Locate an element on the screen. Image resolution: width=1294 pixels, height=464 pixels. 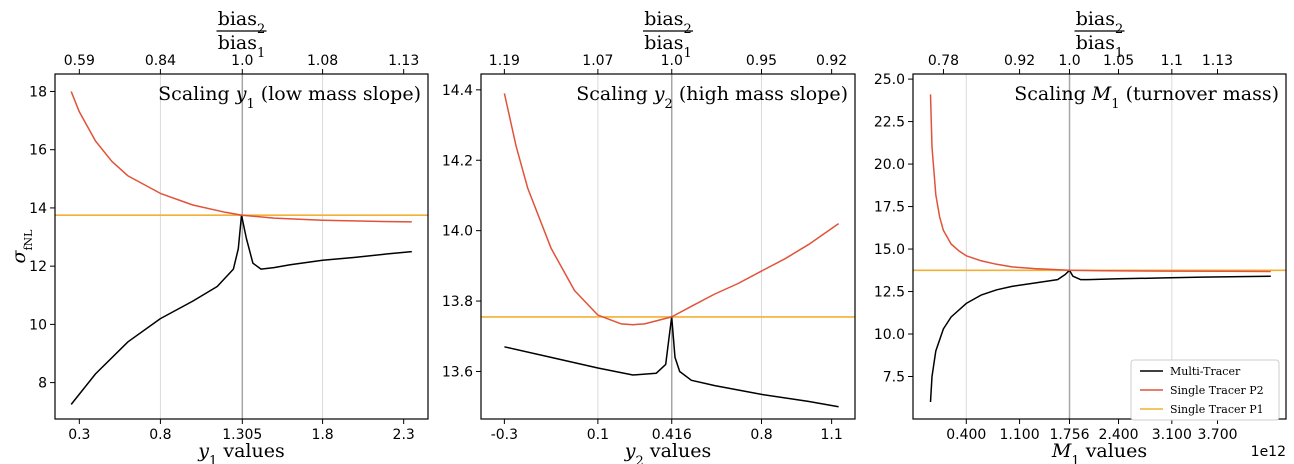
y-tick-label: 14 is located at coordinates (38, 209).